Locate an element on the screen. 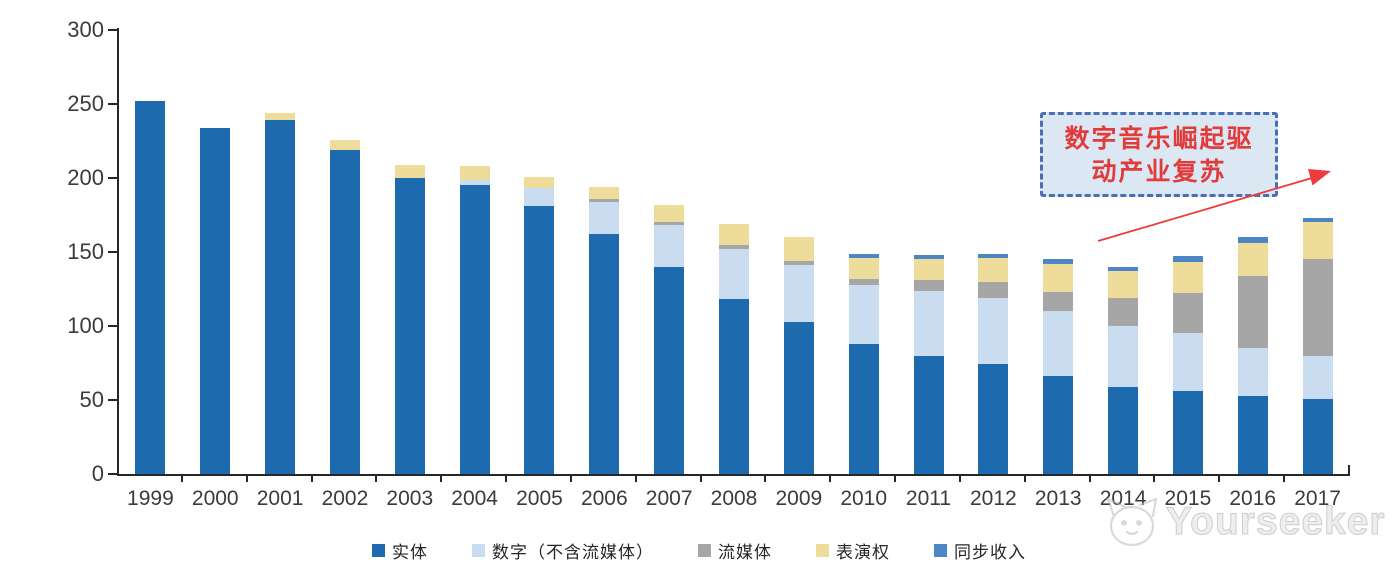  legend-label: 流媒体 is located at coordinates (745, 553).